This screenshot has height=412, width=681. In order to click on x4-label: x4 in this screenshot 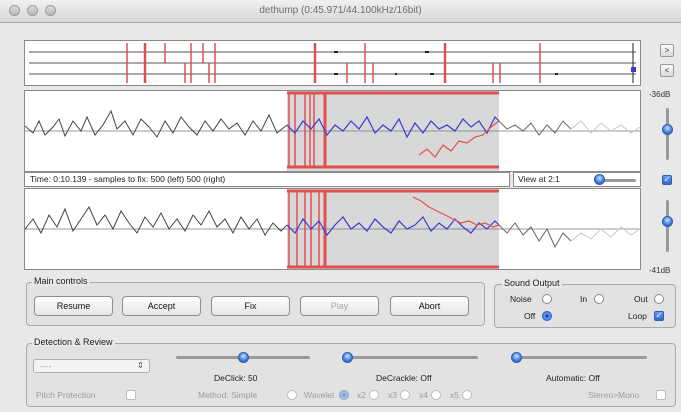, I will do `click(423, 395)`.